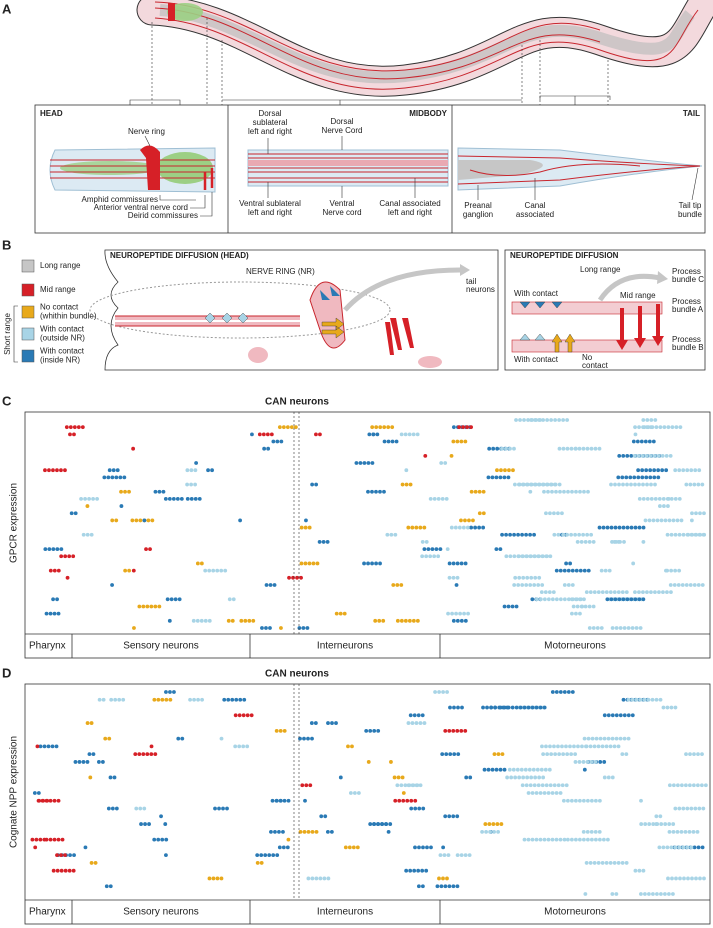  I want to click on group-label: Pharynx, so click(47, 912).